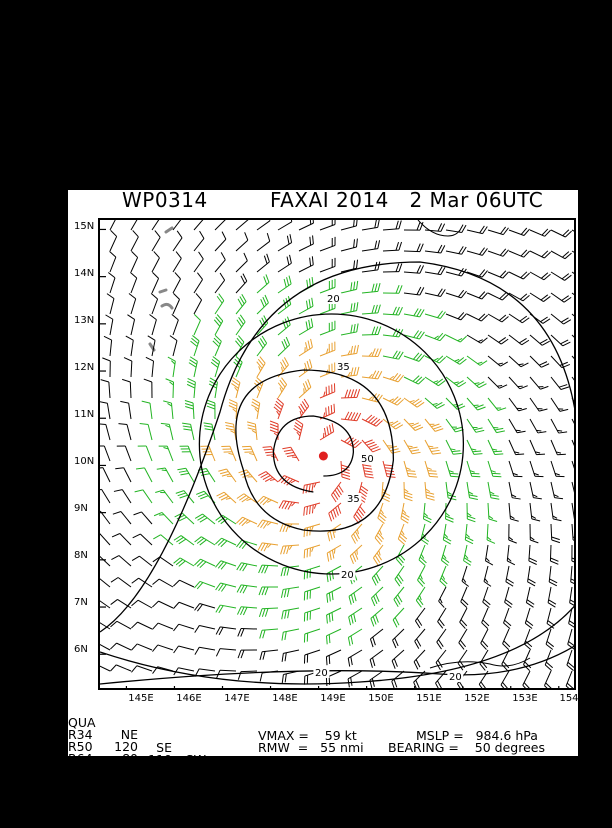  I want to click on storm-name: FAXAI 2014, so click(329, 200).